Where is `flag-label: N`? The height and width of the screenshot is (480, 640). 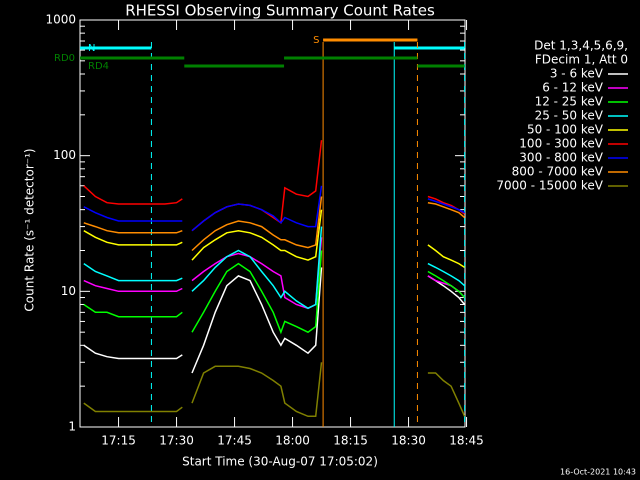
flag-label: N is located at coordinates (91, 48).